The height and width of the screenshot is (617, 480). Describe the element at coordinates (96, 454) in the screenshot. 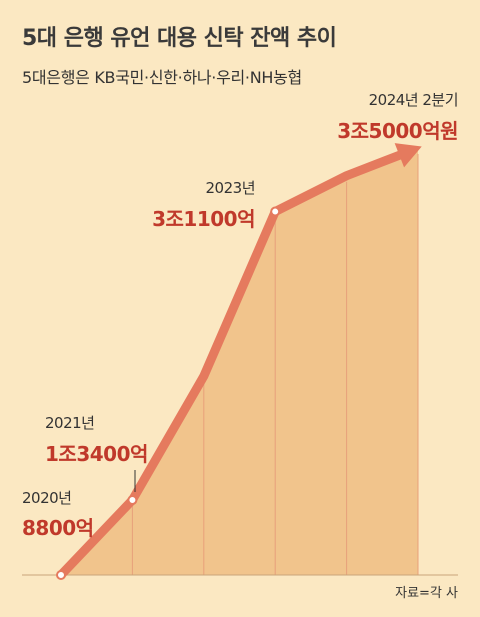

I see `value-label: 1조3400억` at that location.